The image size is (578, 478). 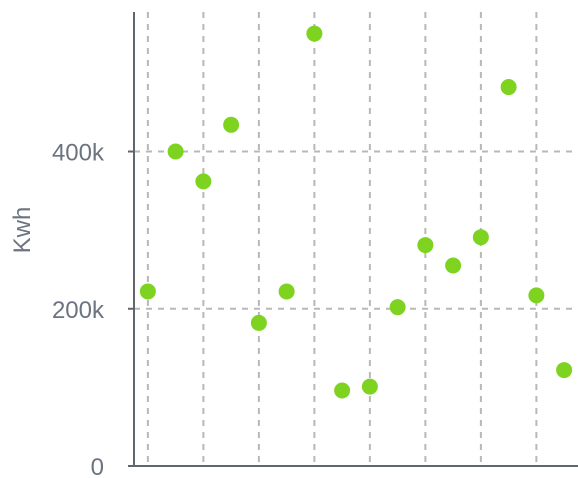 I want to click on y-tick-label-0: 0, so click(x=97, y=466).